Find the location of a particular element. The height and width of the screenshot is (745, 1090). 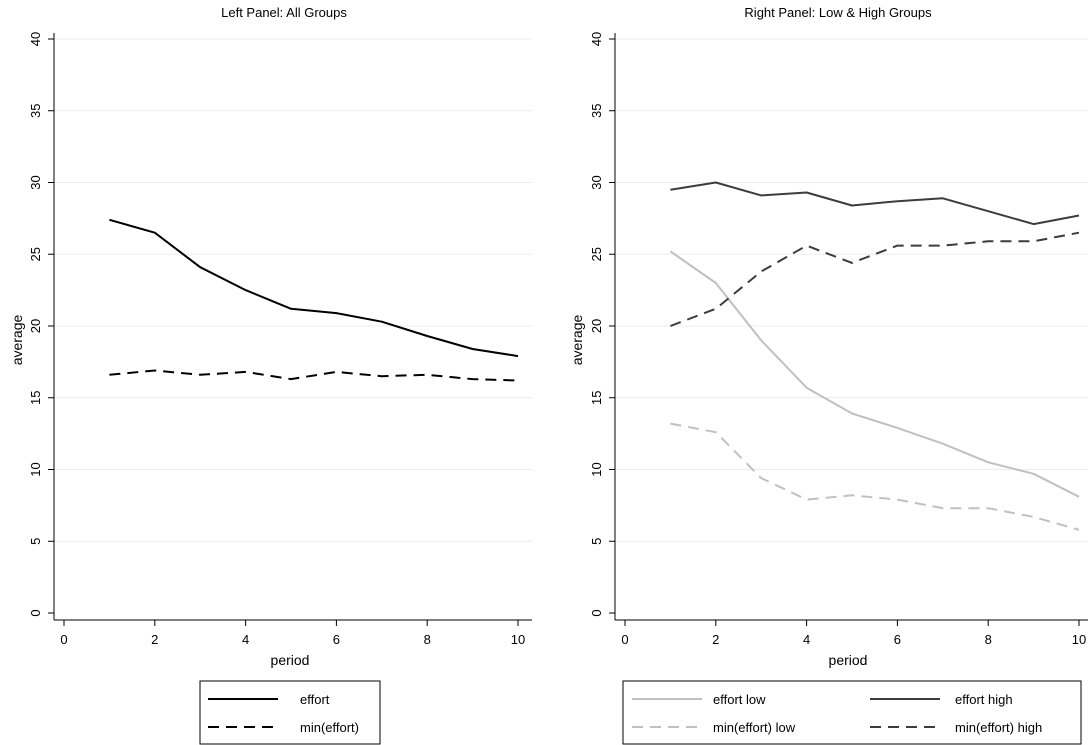

legend-label-effort-high: effort high is located at coordinates (984, 699).